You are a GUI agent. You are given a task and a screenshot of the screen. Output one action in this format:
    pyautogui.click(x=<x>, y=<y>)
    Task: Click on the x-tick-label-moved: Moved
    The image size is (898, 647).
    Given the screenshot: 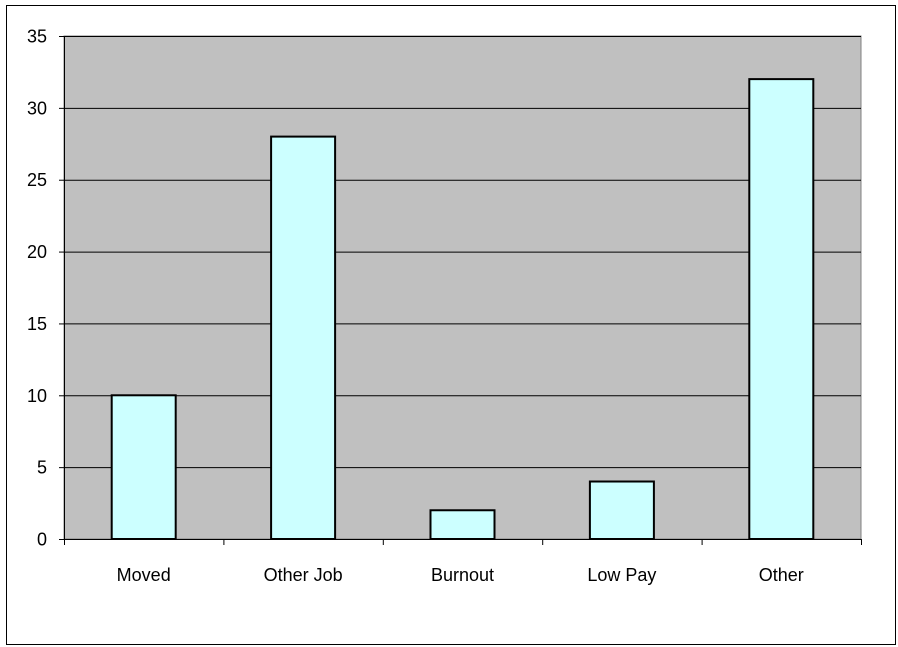 What is the action you would take?
    pyautogui.click(x=144, y=575)
    